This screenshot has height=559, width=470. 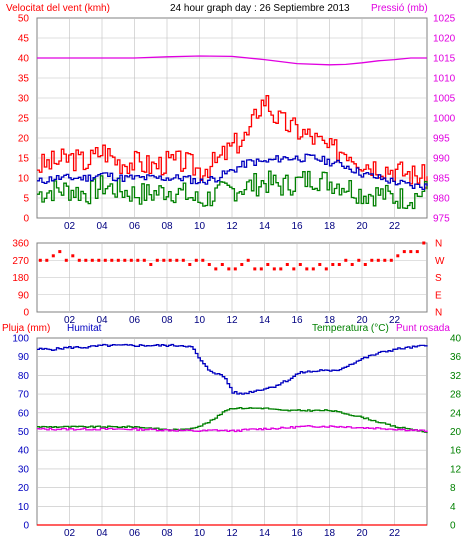 What do you see at coordinates (440, 261) in the screenshot?
I see `y-tick-label: W` at bounding box center [440, 261].